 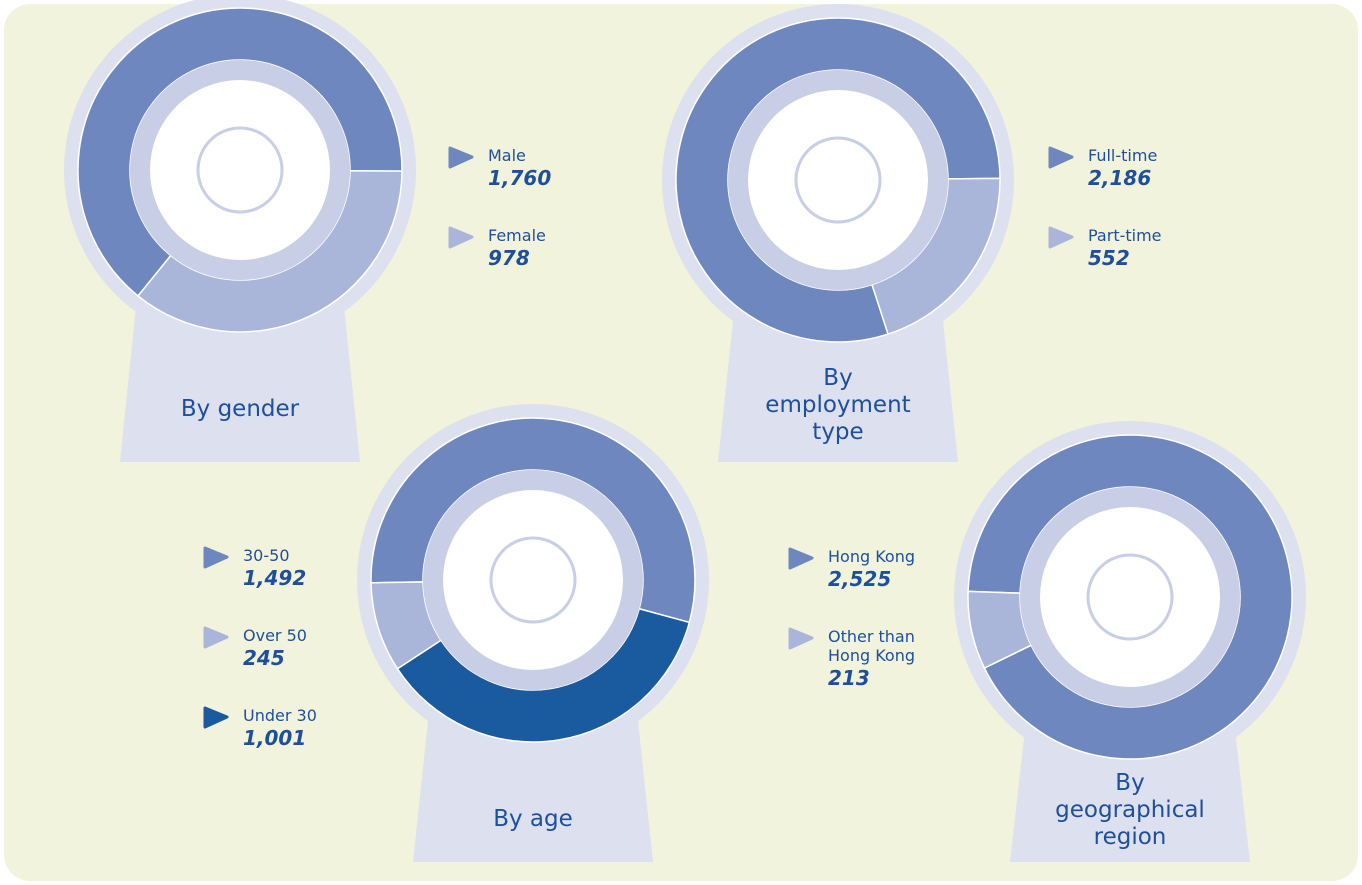 I want to click on value-label: 245, so click(x=264, y=658).